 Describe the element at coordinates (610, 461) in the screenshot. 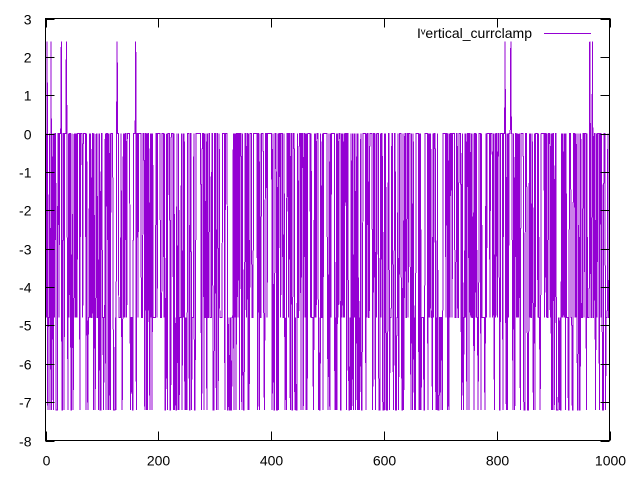

I see `x-tick-label: 1000` at that location.